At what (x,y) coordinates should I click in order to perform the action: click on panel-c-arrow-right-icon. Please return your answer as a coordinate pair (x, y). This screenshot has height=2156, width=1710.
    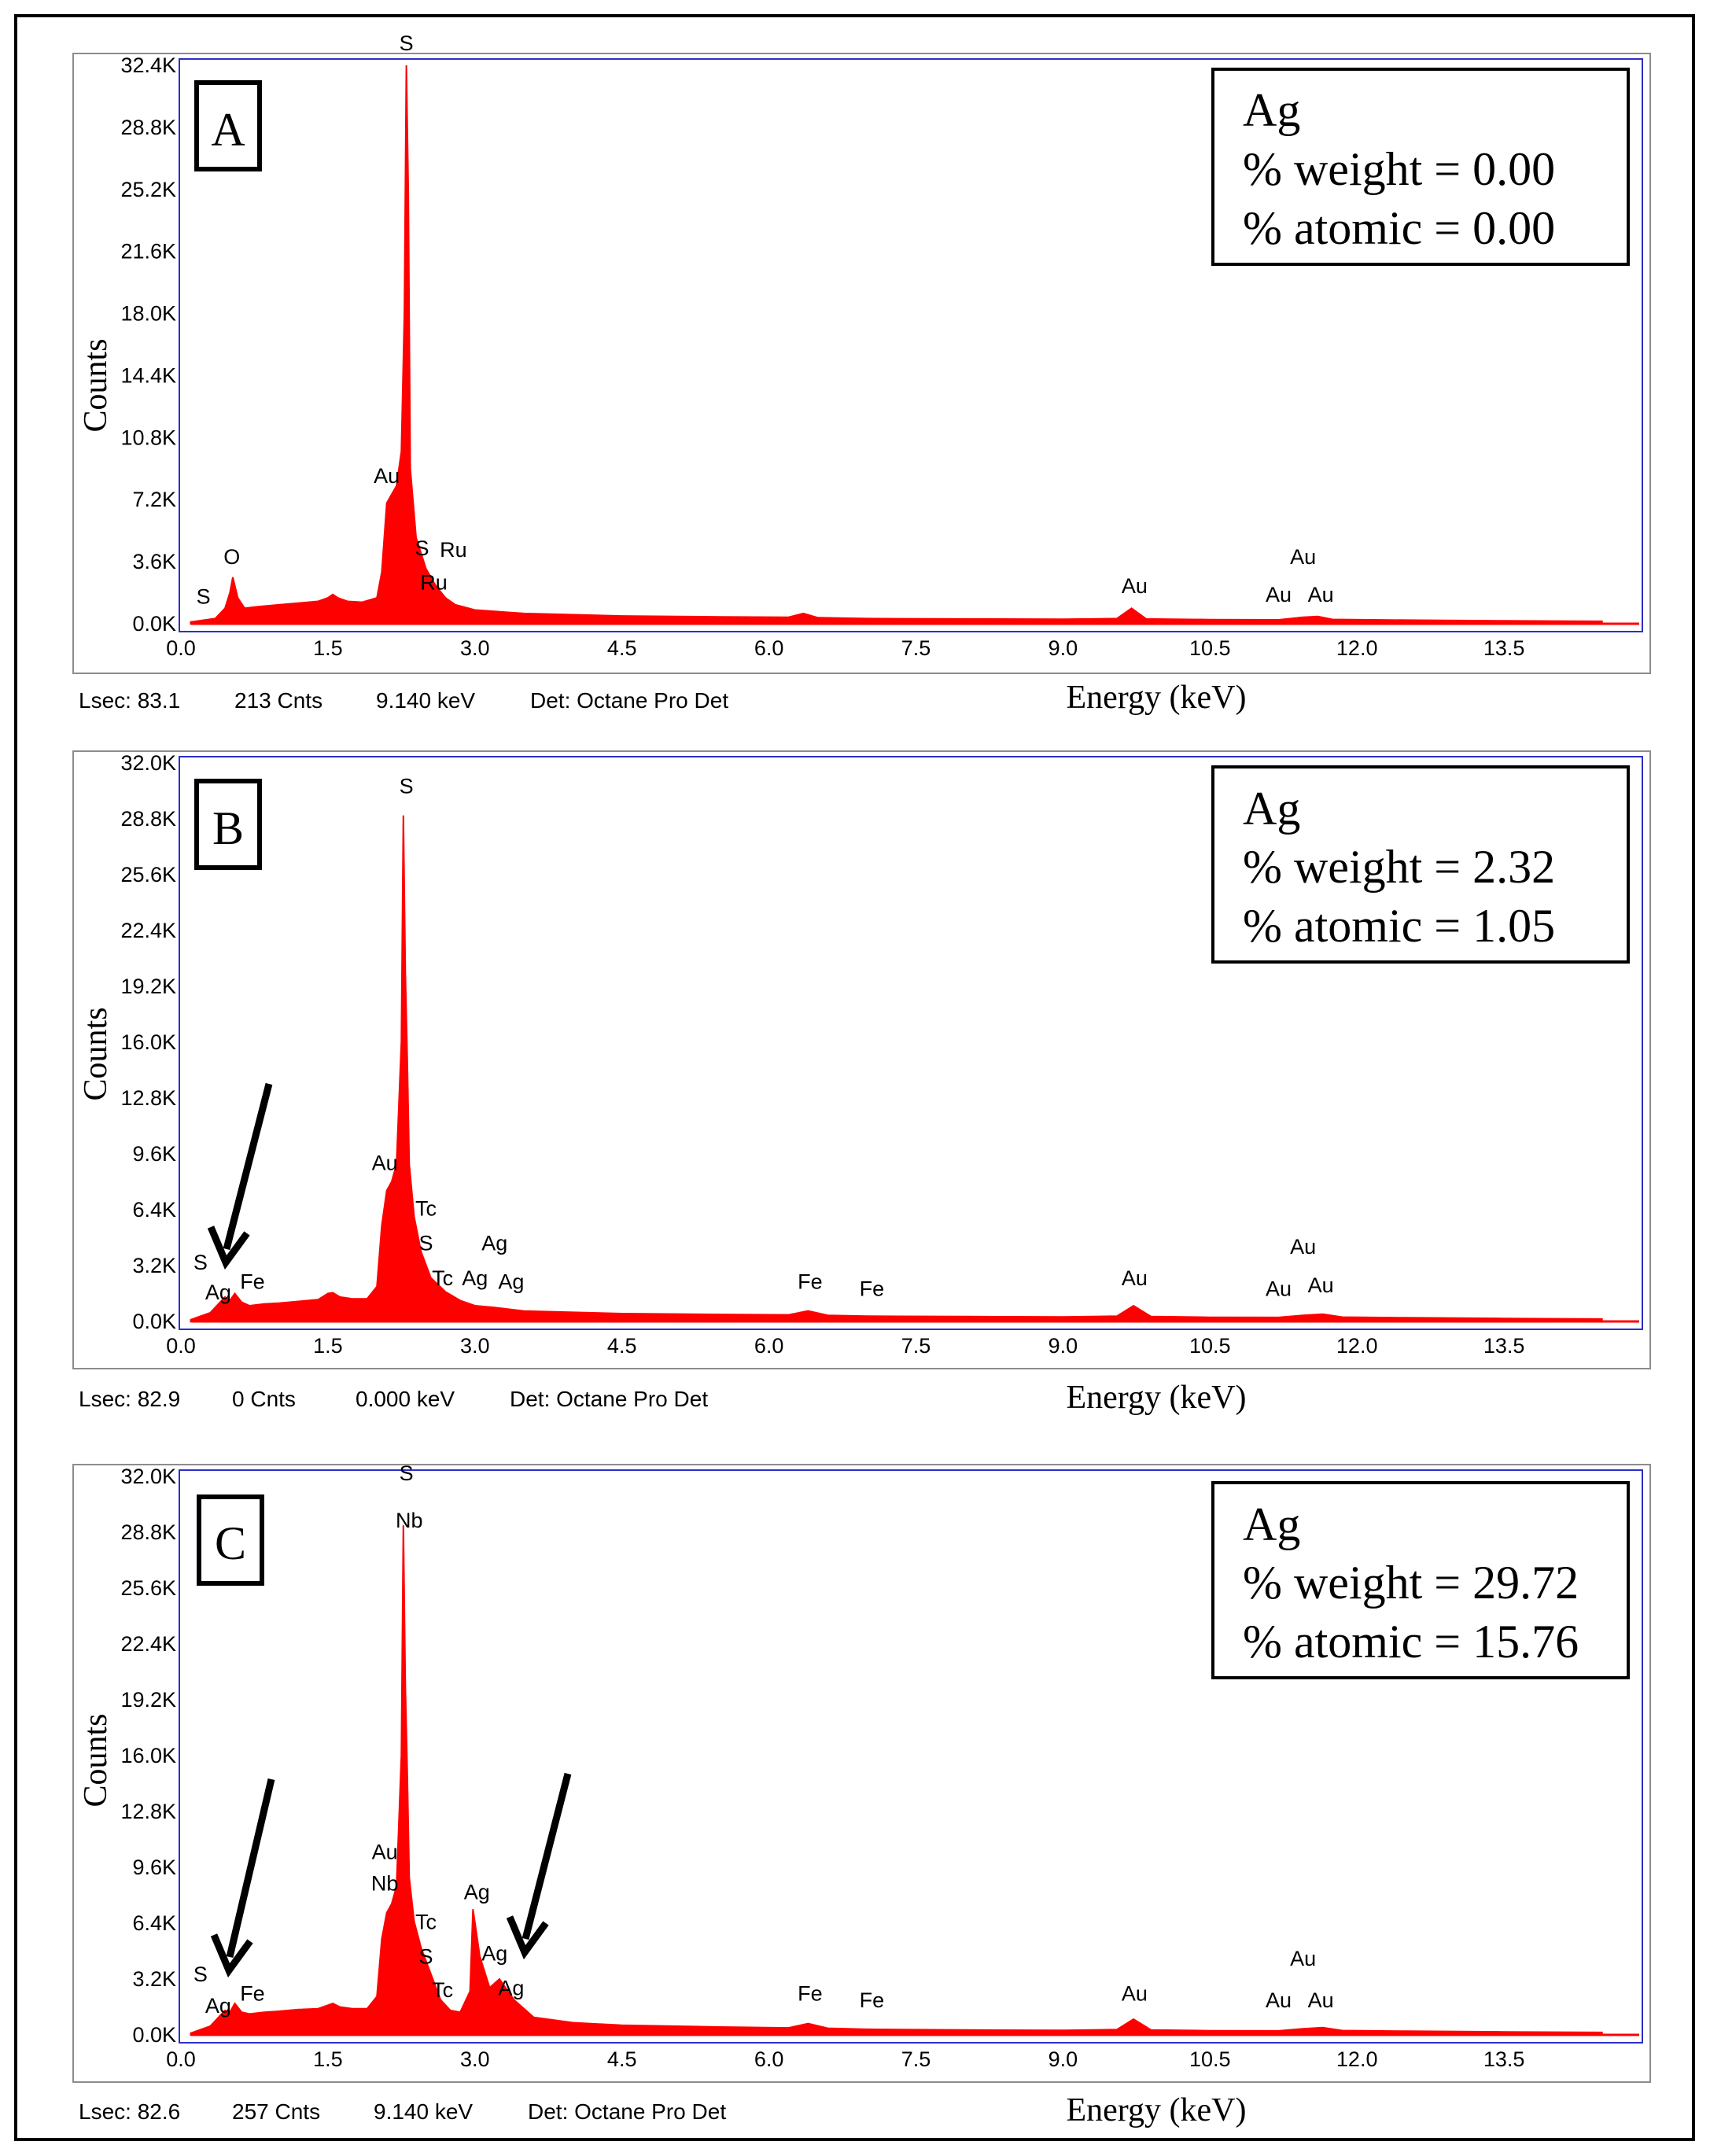
    Looking at the image, I should click on (539, 1866).